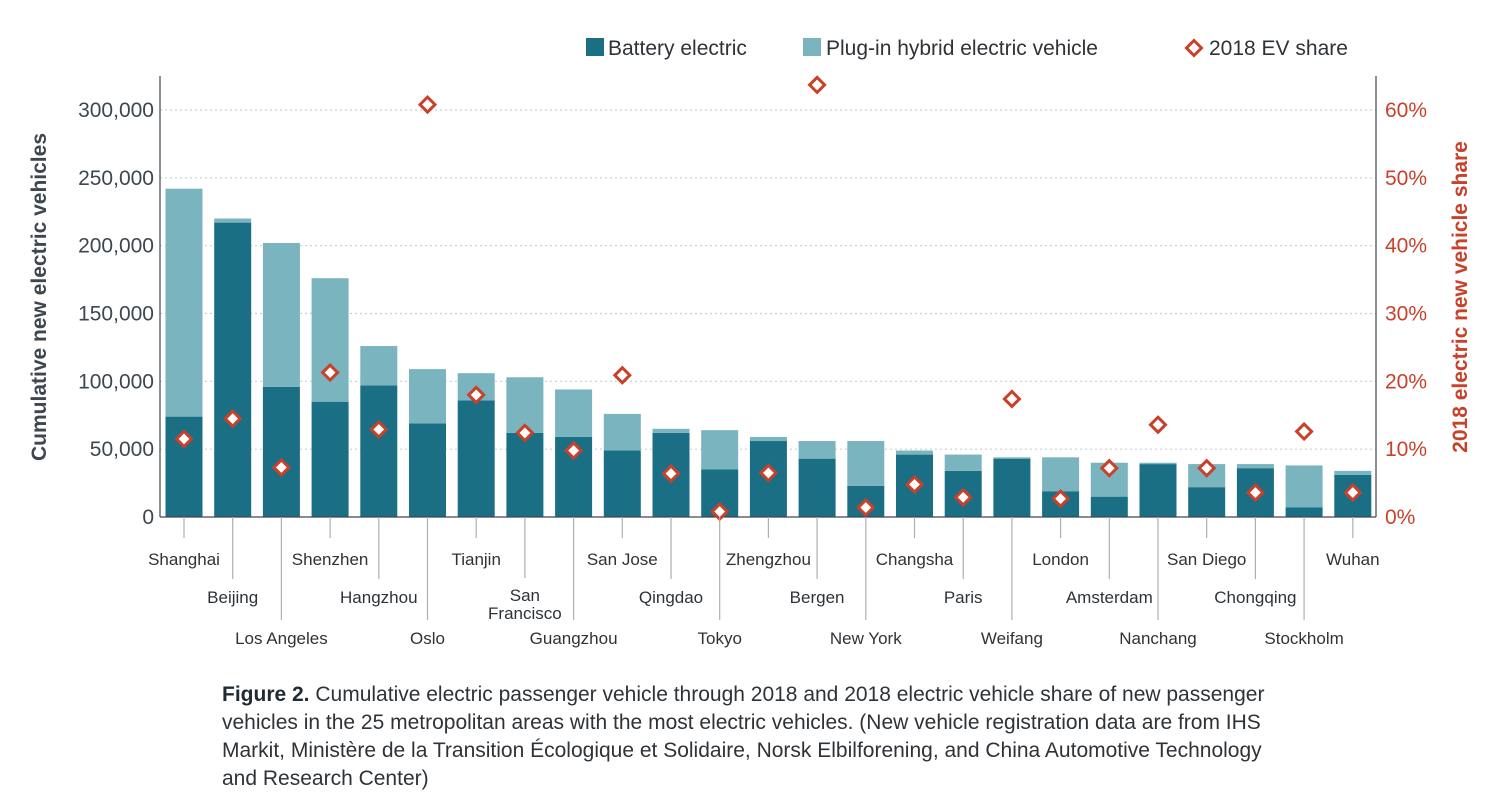 This screenshot has width=1504, height=812. I want to click on x-tick-label: Amsterdam, so click(1109, 597).